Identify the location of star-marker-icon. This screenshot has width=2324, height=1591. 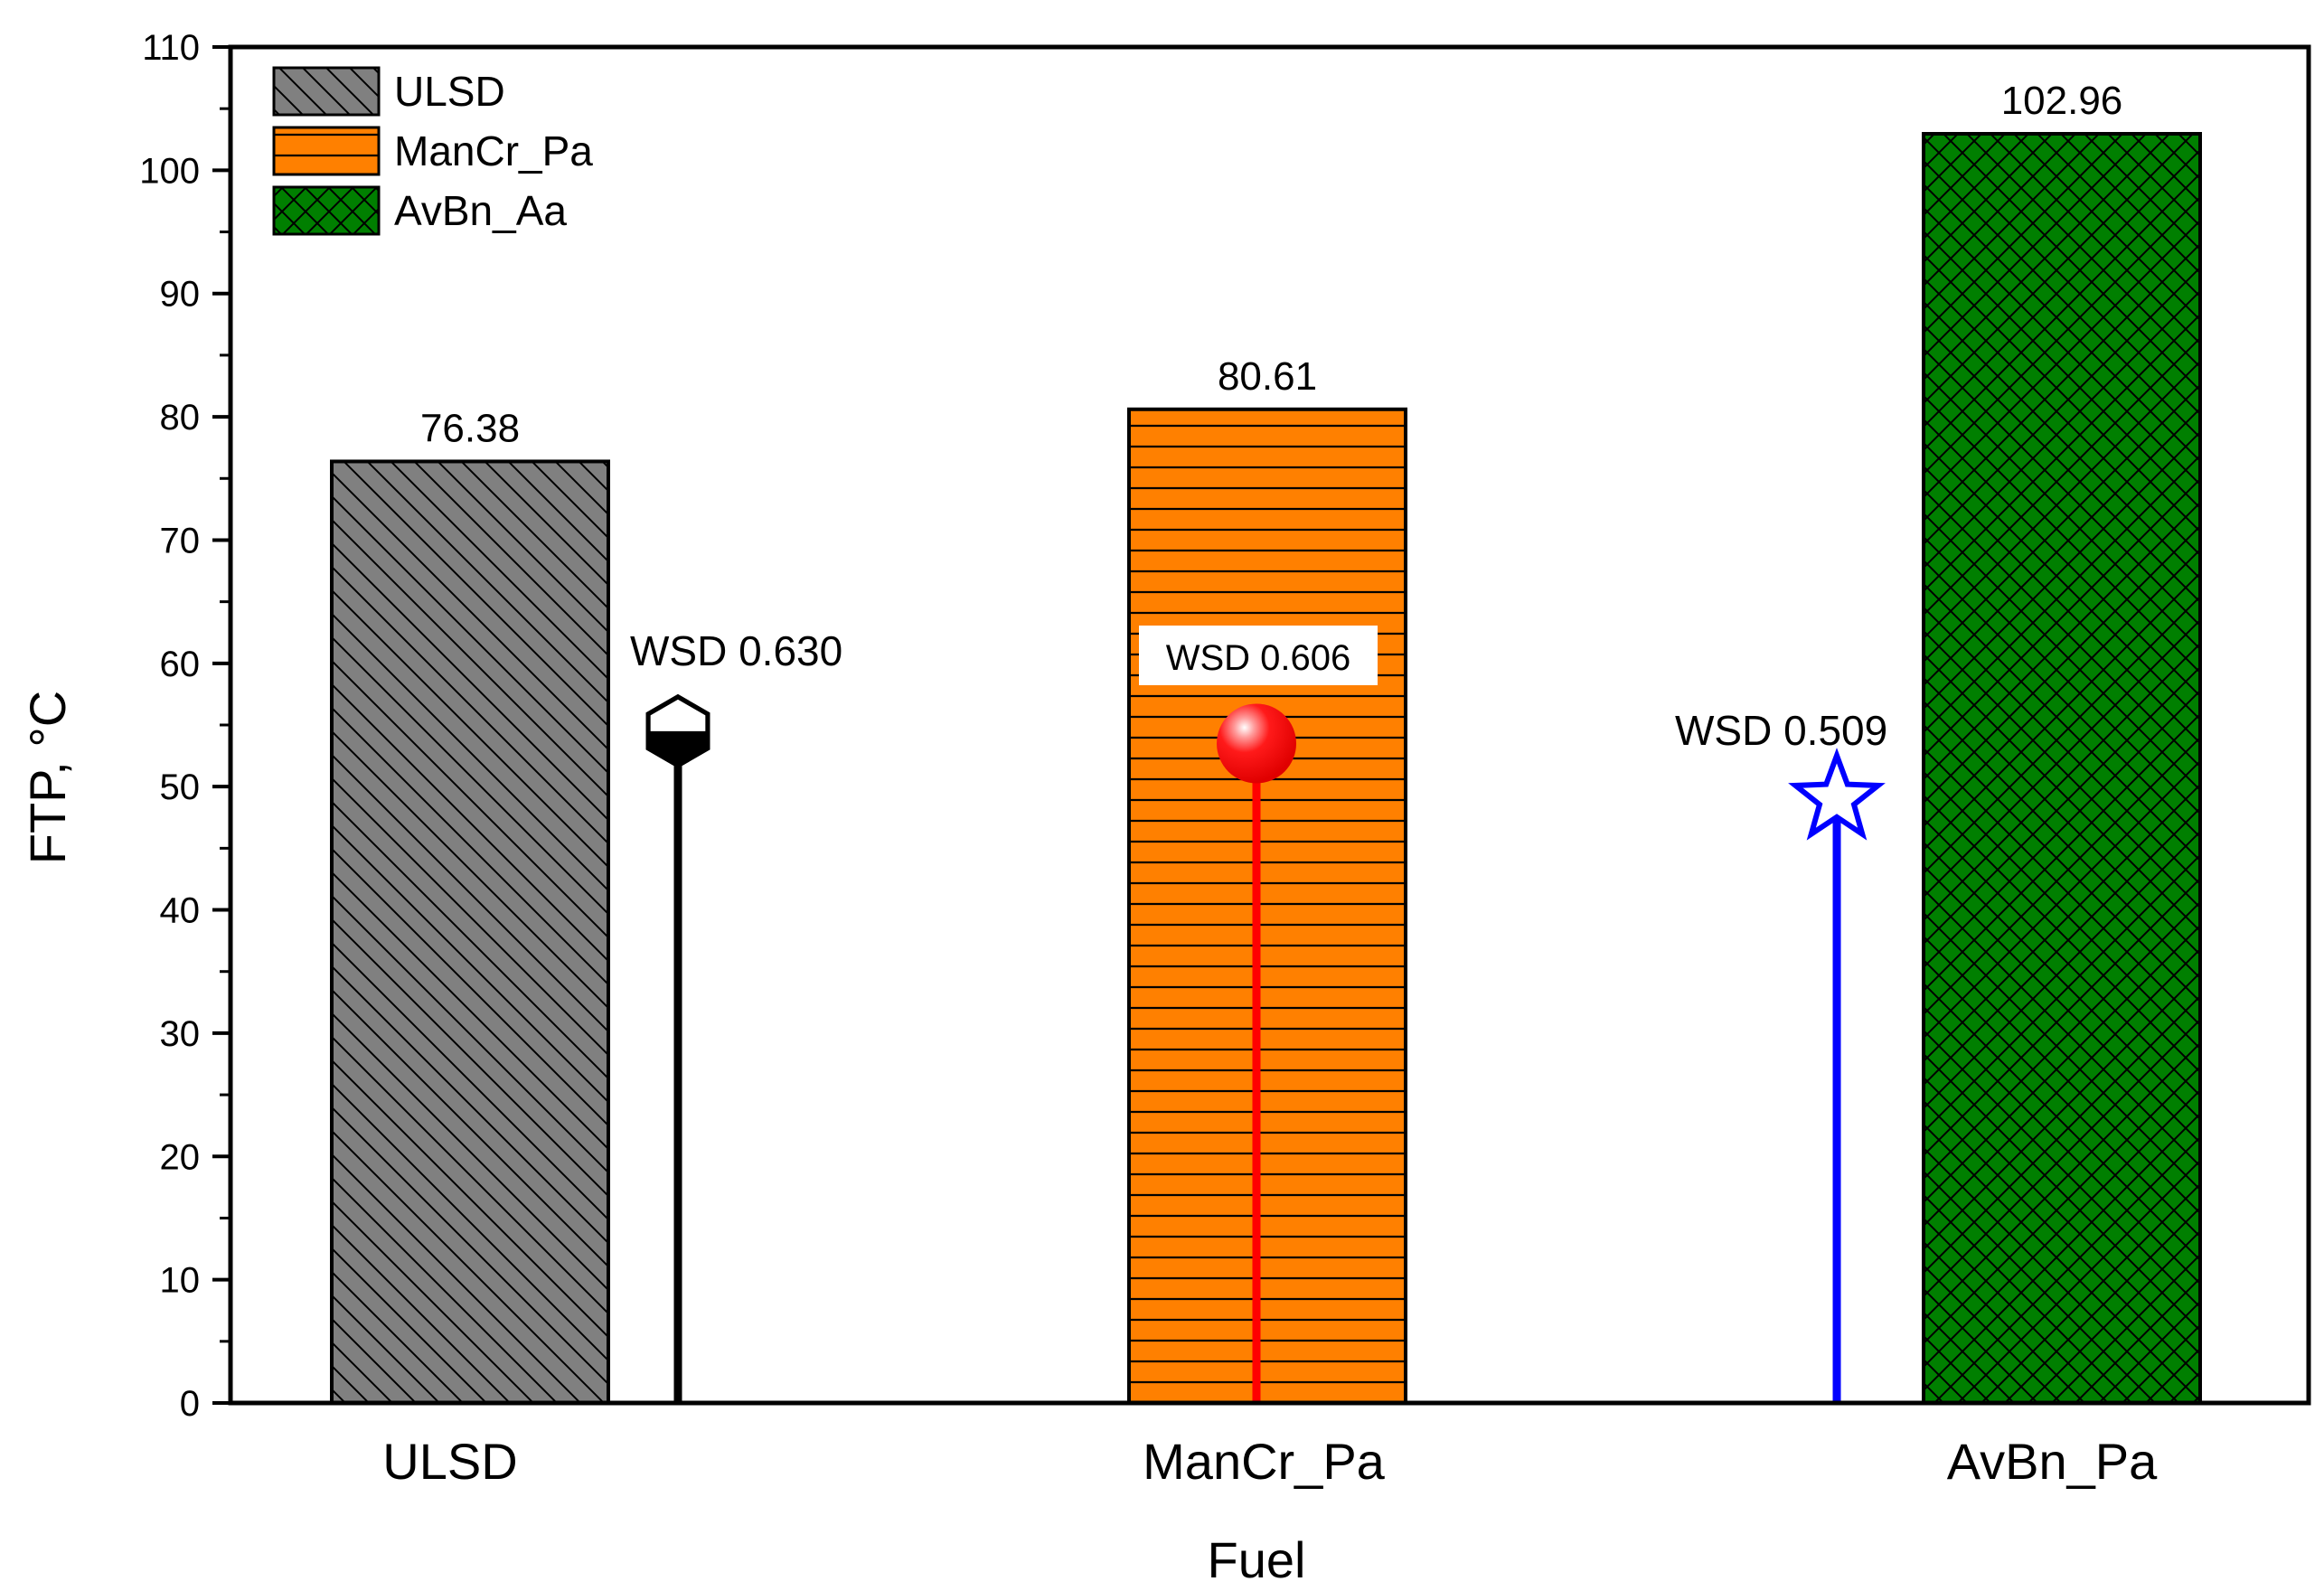
(1837, 794).